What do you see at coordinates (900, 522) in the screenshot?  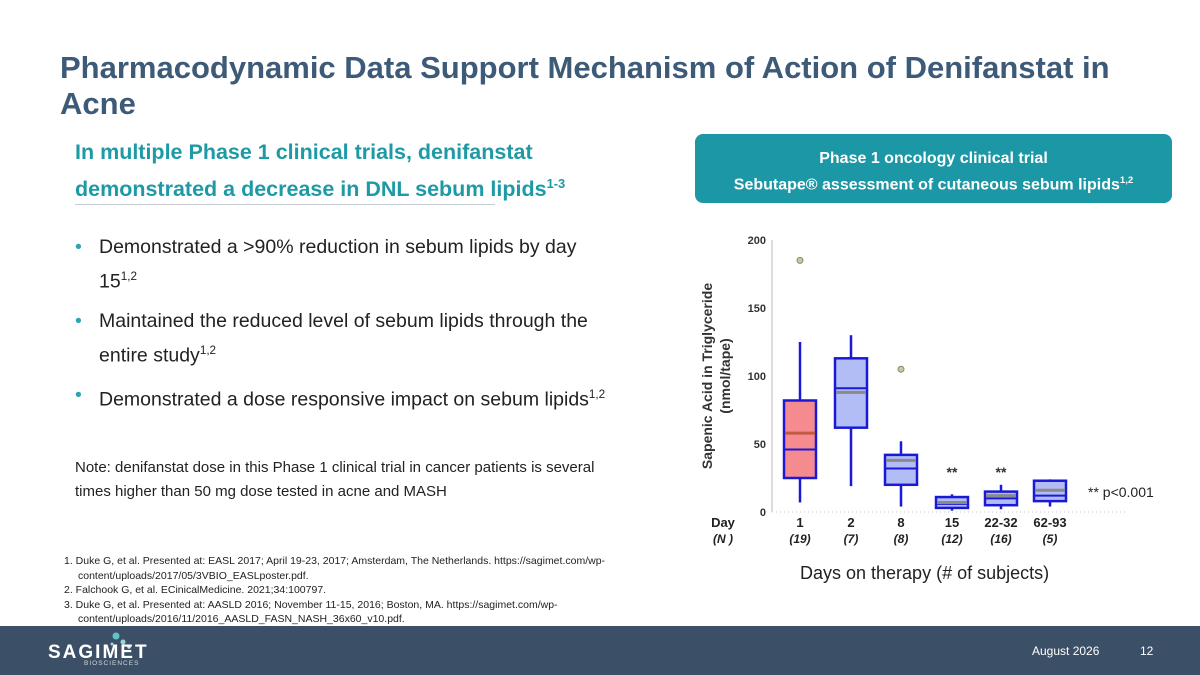 I see `x-tick-label: 8` at bounding box center [900, 522].